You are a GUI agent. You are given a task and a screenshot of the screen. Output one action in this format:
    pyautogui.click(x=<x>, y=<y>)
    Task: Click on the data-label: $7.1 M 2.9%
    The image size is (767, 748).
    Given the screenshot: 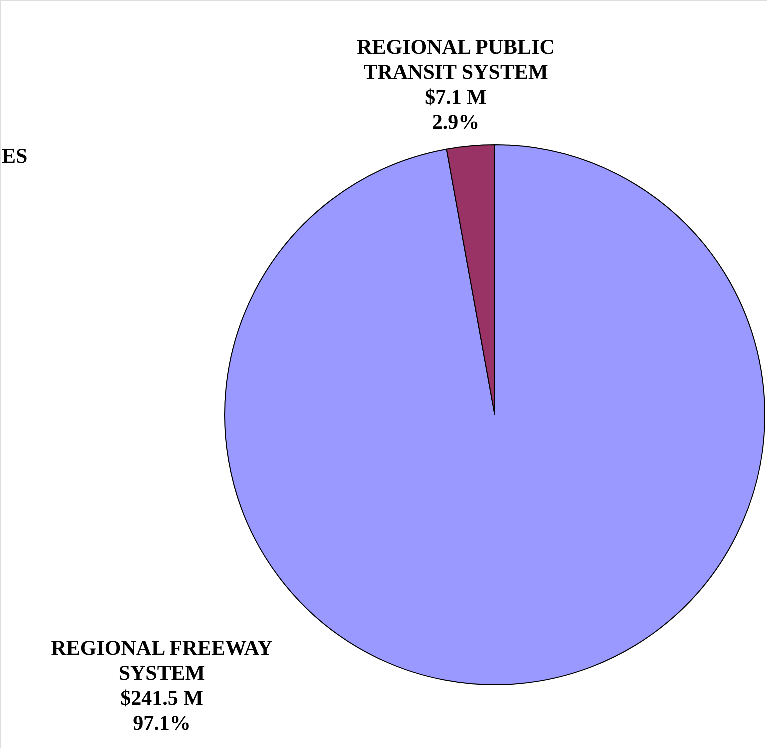 What is the action you would take?
    pyautogui.click(x=456, y=109)
    